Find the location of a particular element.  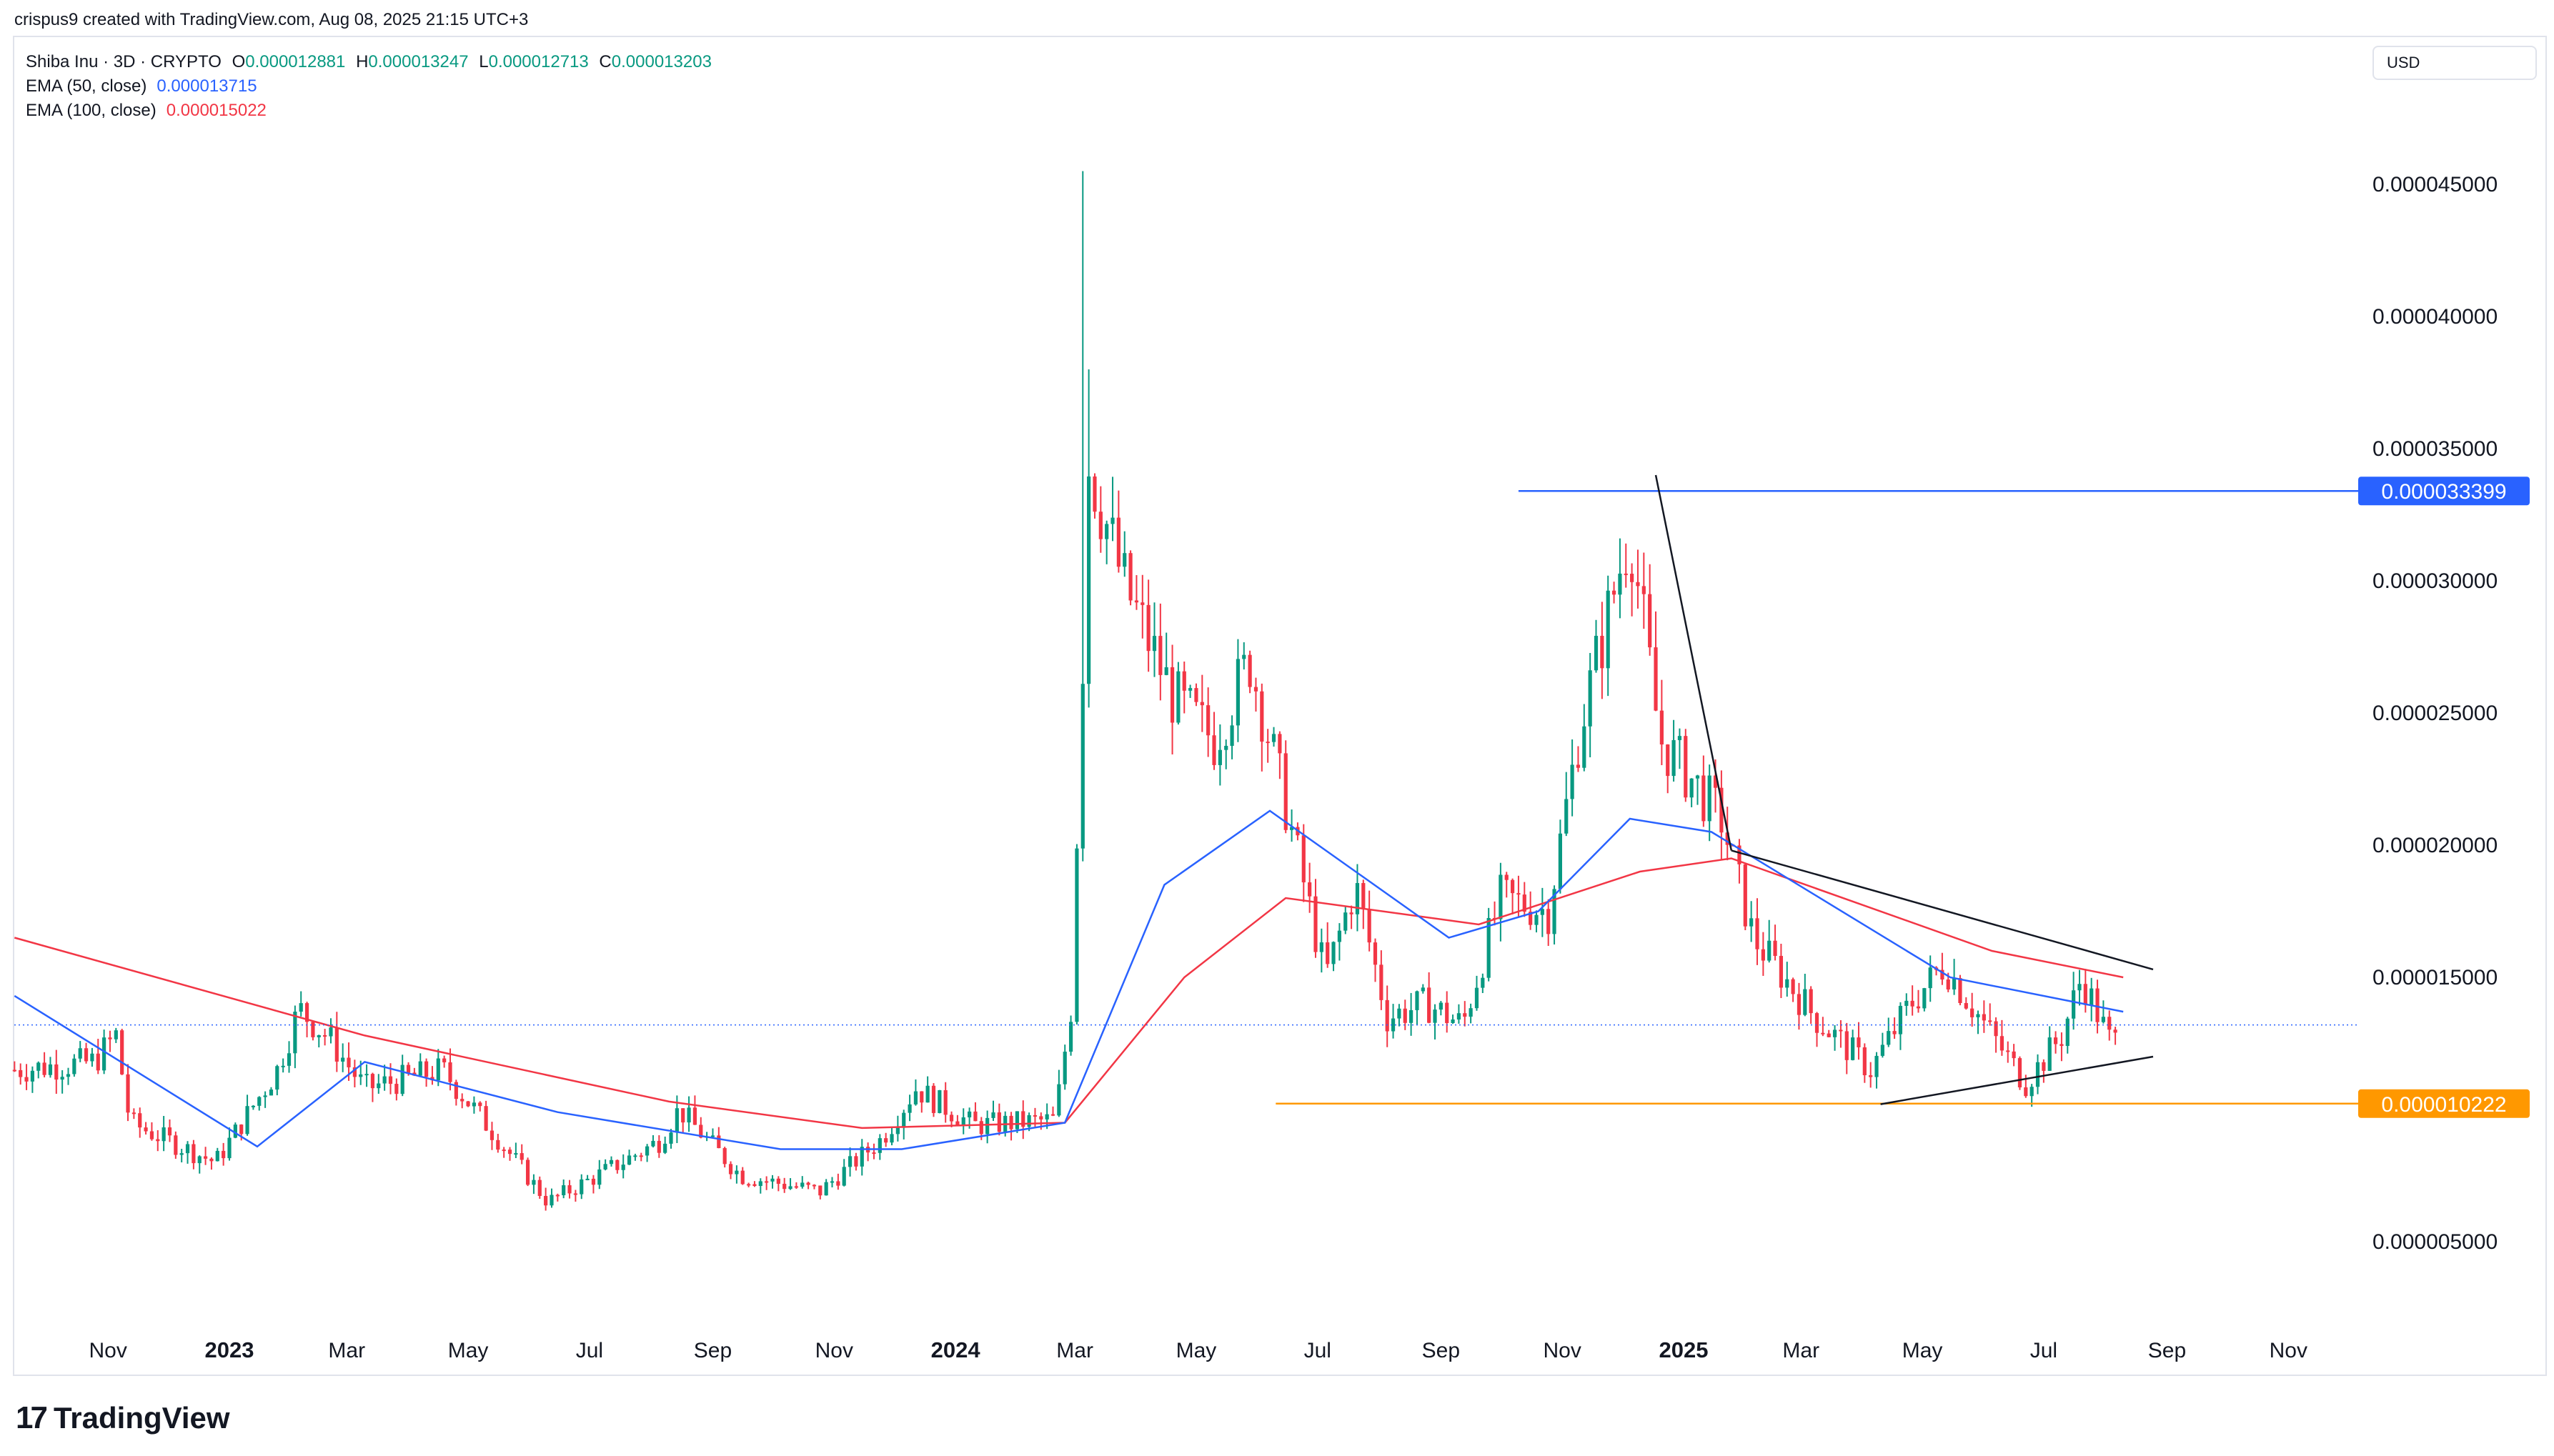

tradingview-logo: 17 TradingView is located at coordinates (123, 1418).